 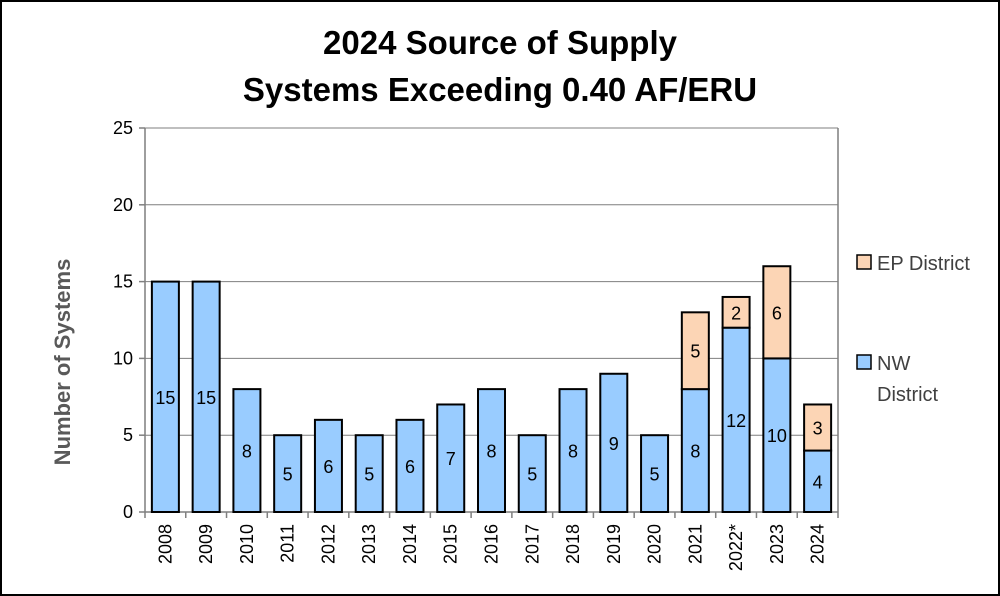 I want to click on x-tick-label: 2010, so click(x=247, y=544).